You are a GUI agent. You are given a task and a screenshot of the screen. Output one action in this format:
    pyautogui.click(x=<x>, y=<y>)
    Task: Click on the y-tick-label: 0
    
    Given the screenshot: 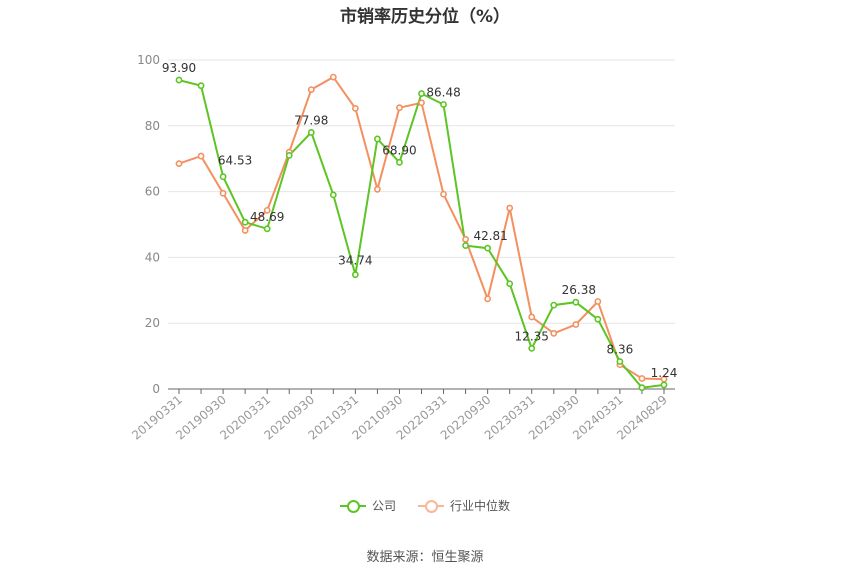 What is the action you would take?
    pyautogui.click(x=156, y=389)
    